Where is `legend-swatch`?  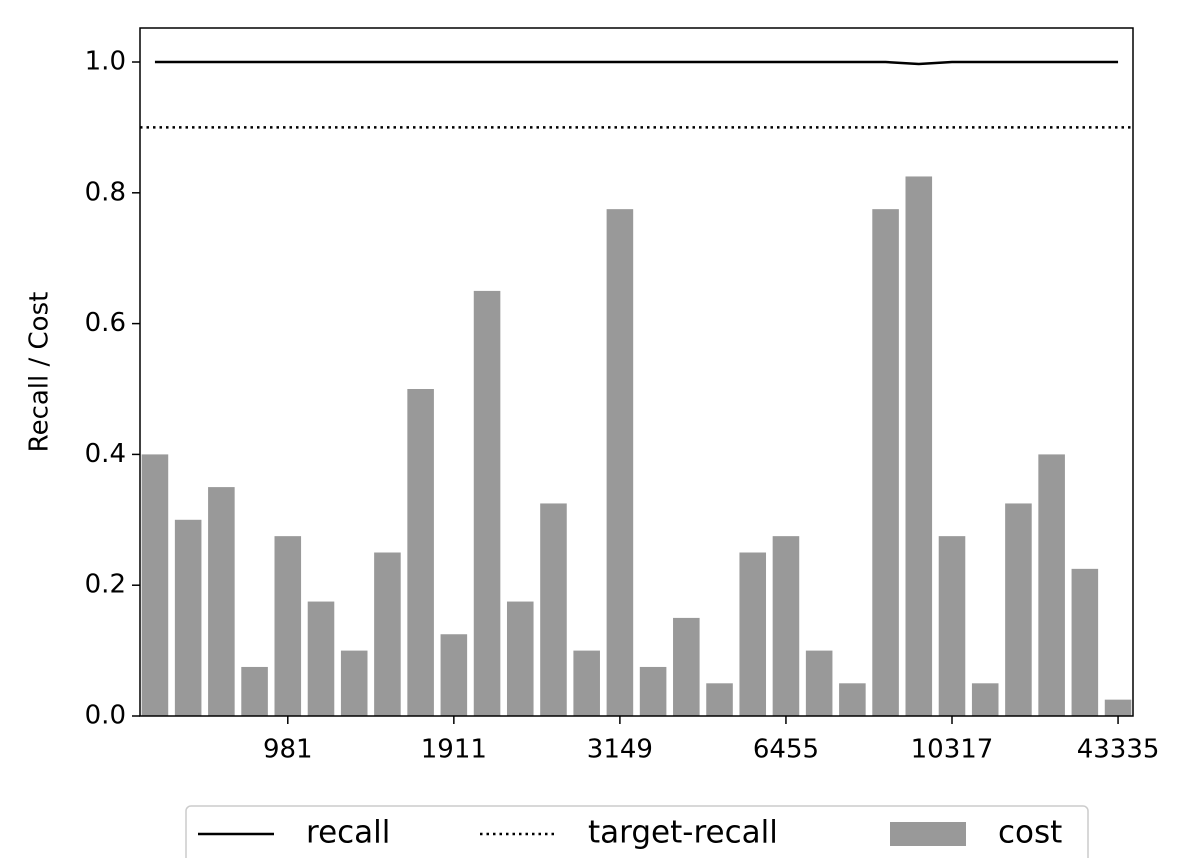 legend-swatch is located at coordinates (928, 834).